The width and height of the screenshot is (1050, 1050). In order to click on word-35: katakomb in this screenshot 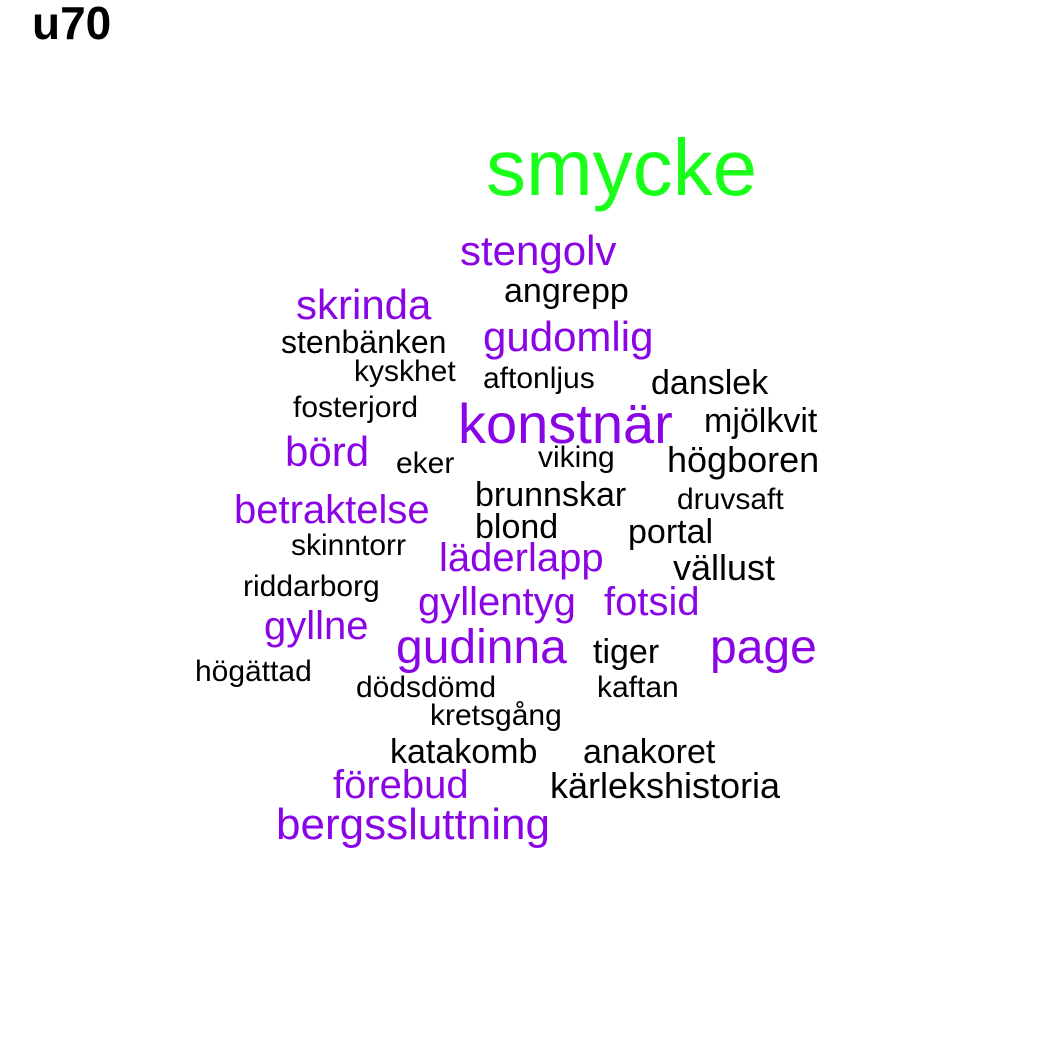, I will do `click(464, 752)`.